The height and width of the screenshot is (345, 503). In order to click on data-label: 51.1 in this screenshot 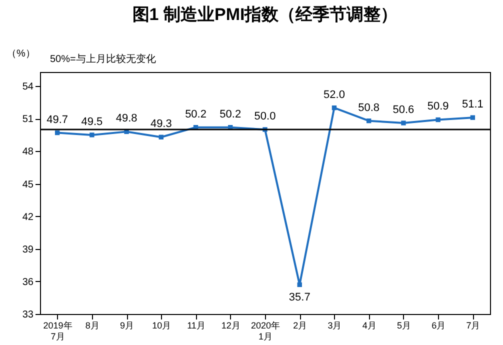, I will do `click(473, 104)`.